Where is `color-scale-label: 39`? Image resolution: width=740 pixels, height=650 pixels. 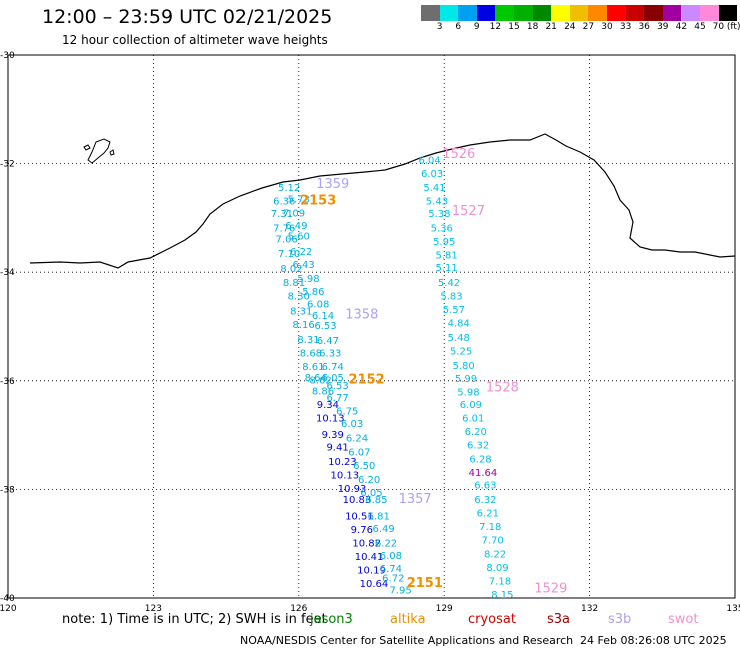 color-scale-label: 39 is located at coordinates (663, 27).